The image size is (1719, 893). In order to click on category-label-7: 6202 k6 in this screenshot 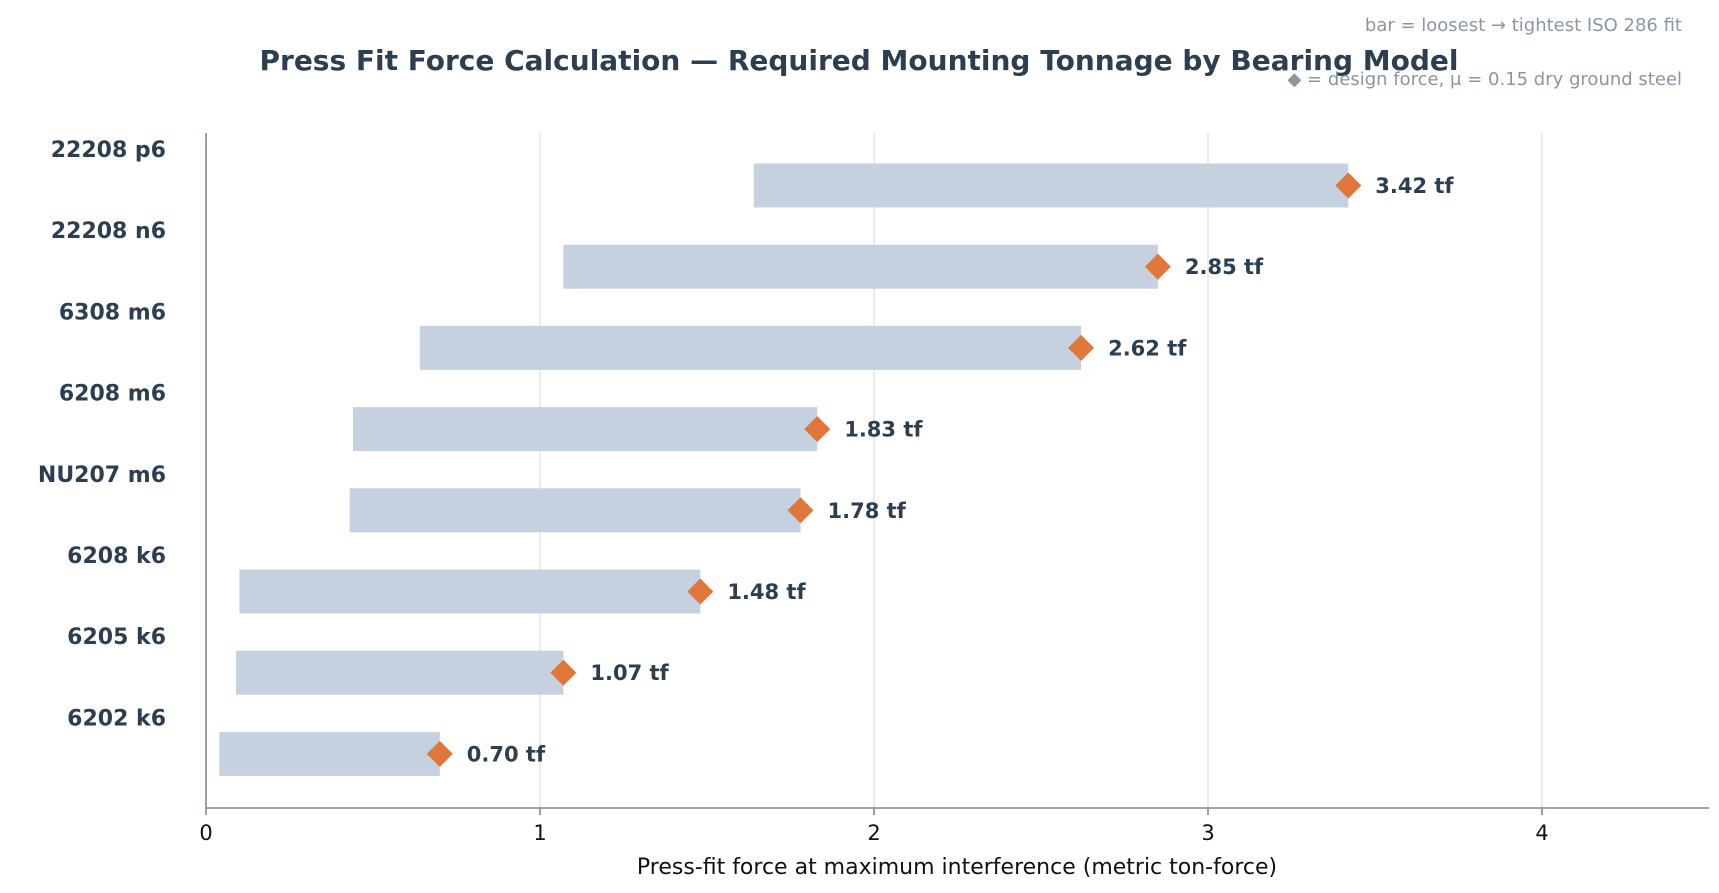, I will do `click(116, 718)`.